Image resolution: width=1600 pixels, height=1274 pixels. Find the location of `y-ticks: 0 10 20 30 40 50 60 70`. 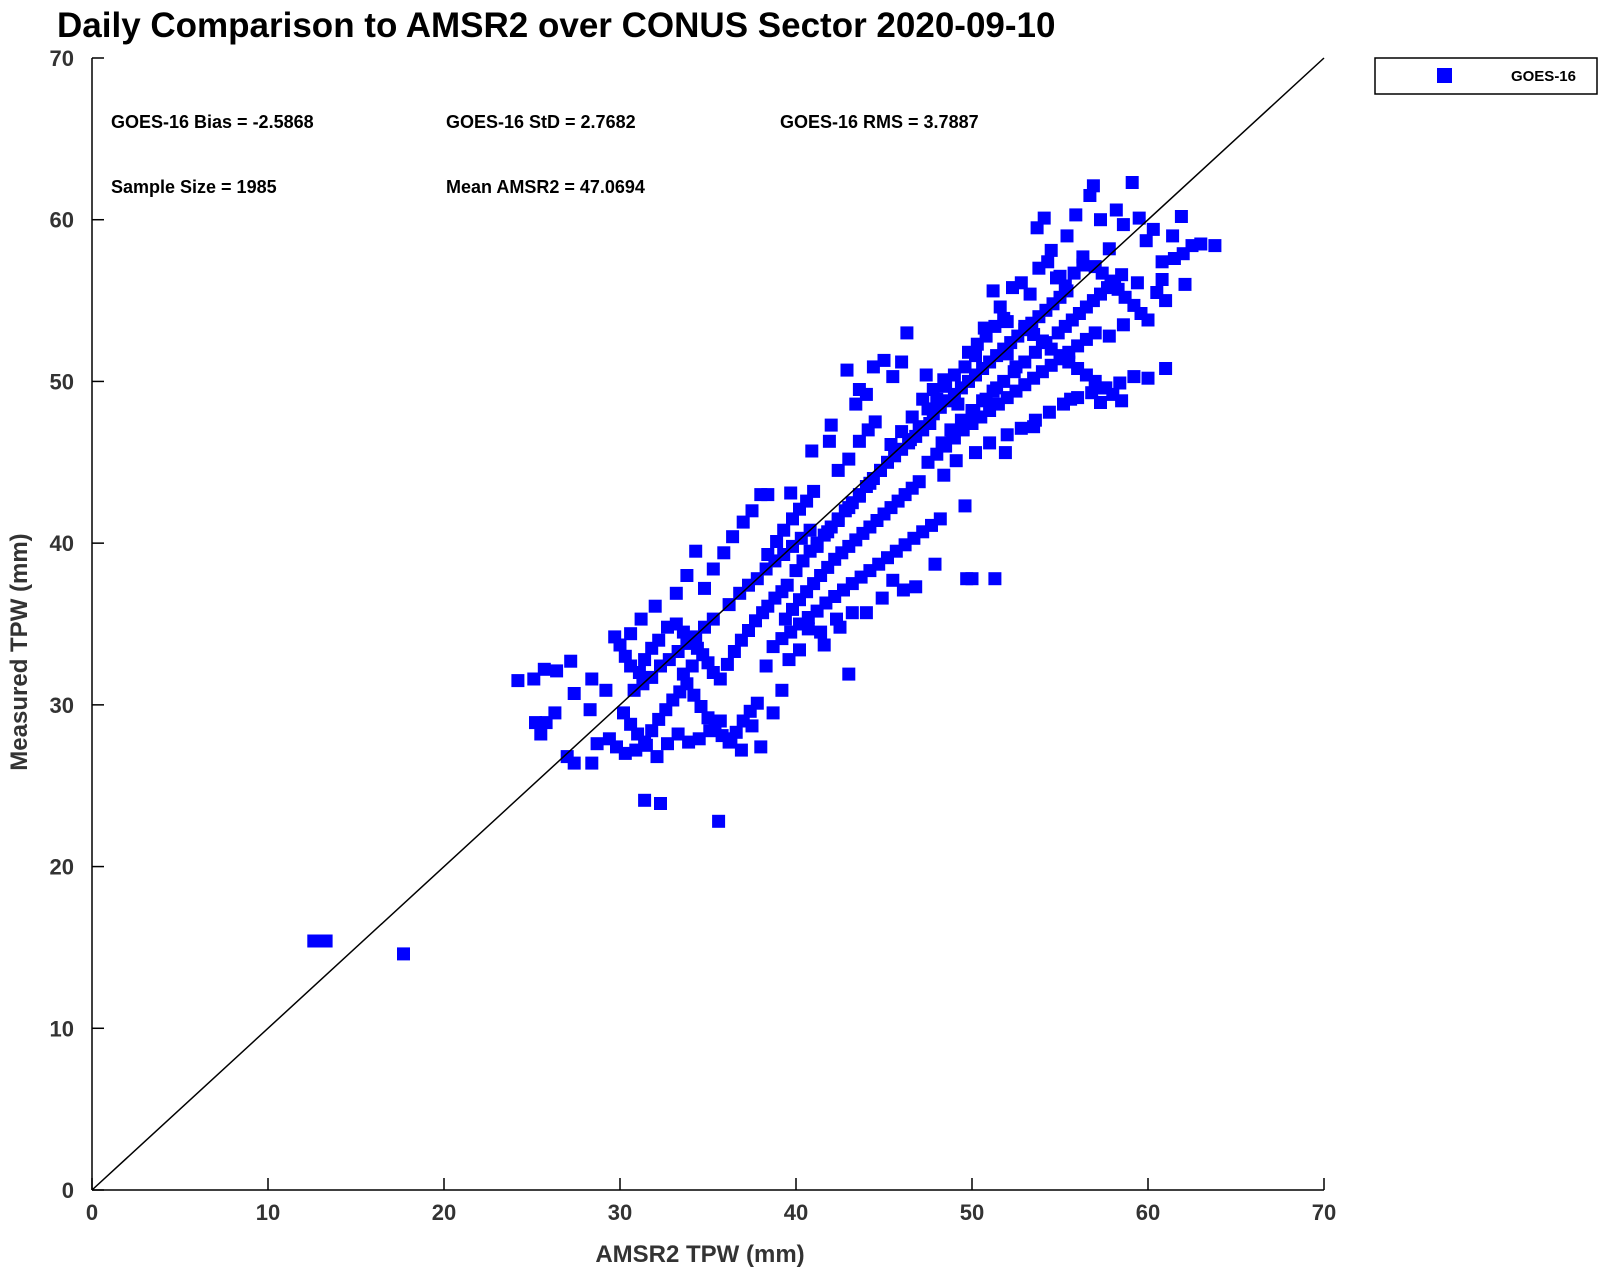

y-ticks: 0 10 20 30 40 50 60 70 is located at coordinates (77, 624).